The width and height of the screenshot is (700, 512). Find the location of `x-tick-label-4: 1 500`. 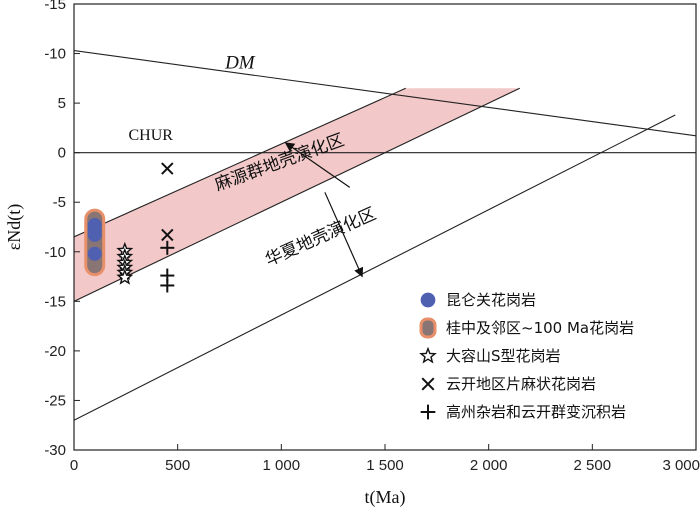

x-tick-label-4: 1 500 is located at coordinates (385, 465).